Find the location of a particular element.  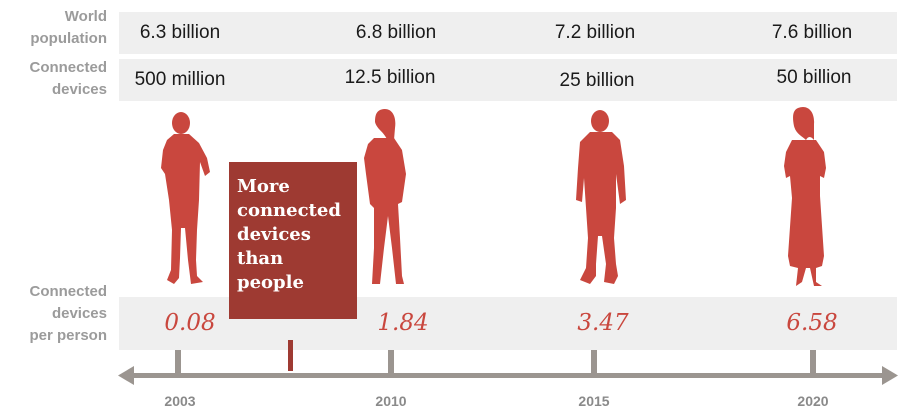

timeline-bar is located at coordinates (508, 375).